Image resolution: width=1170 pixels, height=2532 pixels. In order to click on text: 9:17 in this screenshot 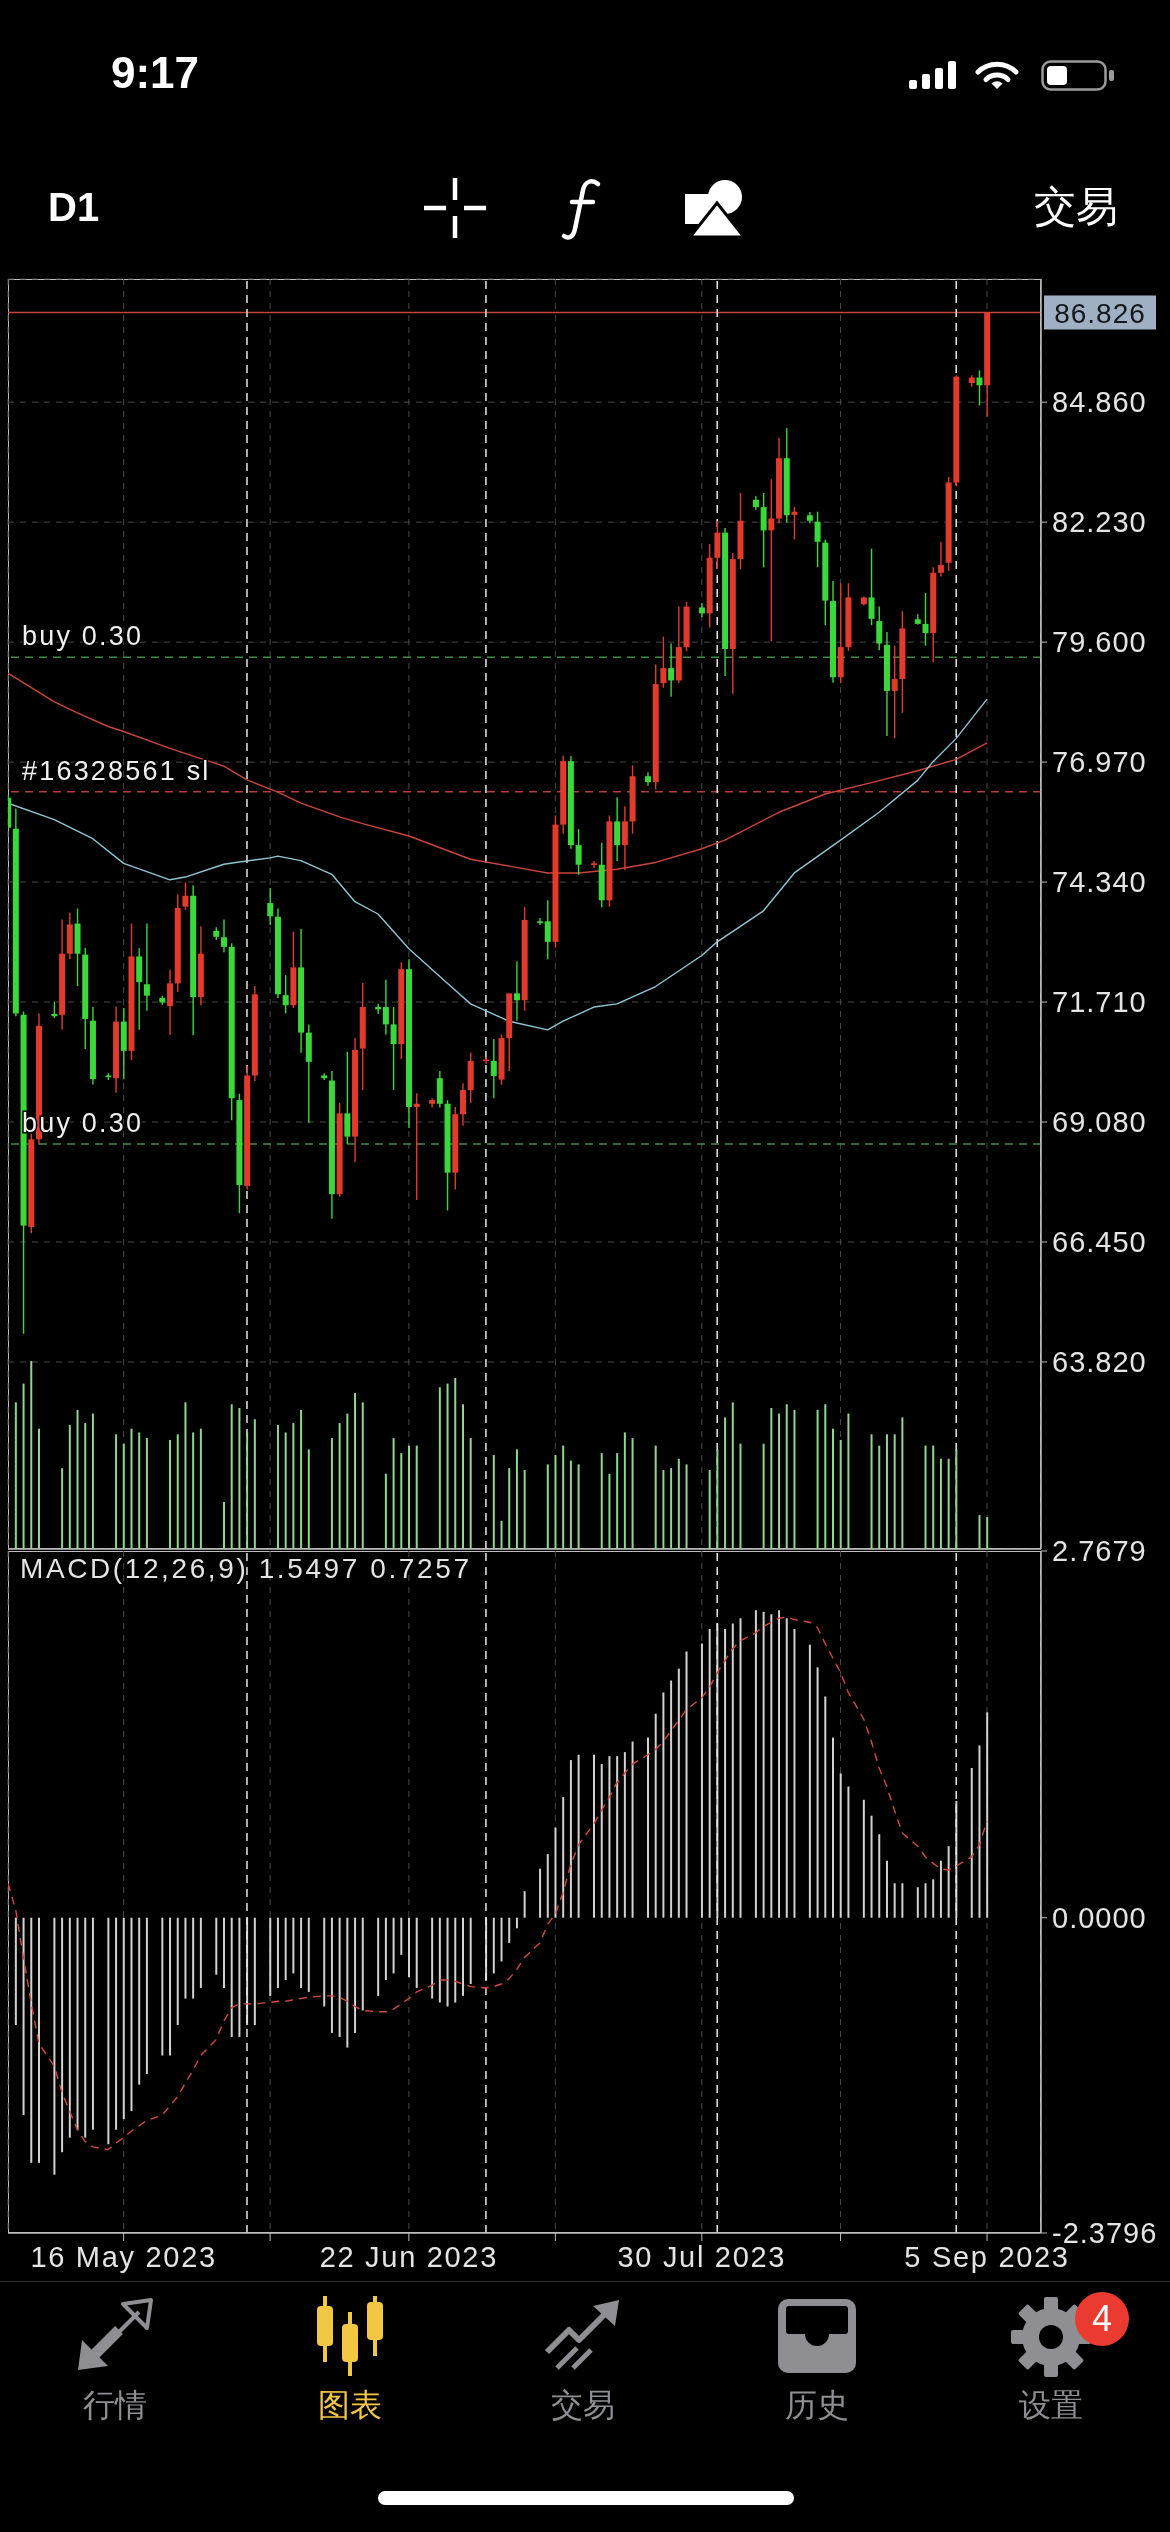, I will do `click(155, 73)`.